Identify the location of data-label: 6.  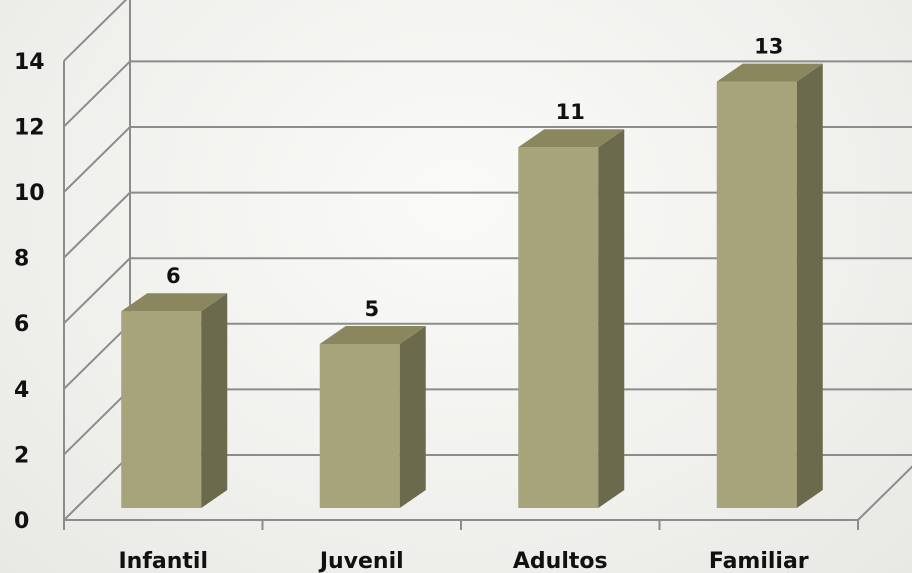
(173, 276).